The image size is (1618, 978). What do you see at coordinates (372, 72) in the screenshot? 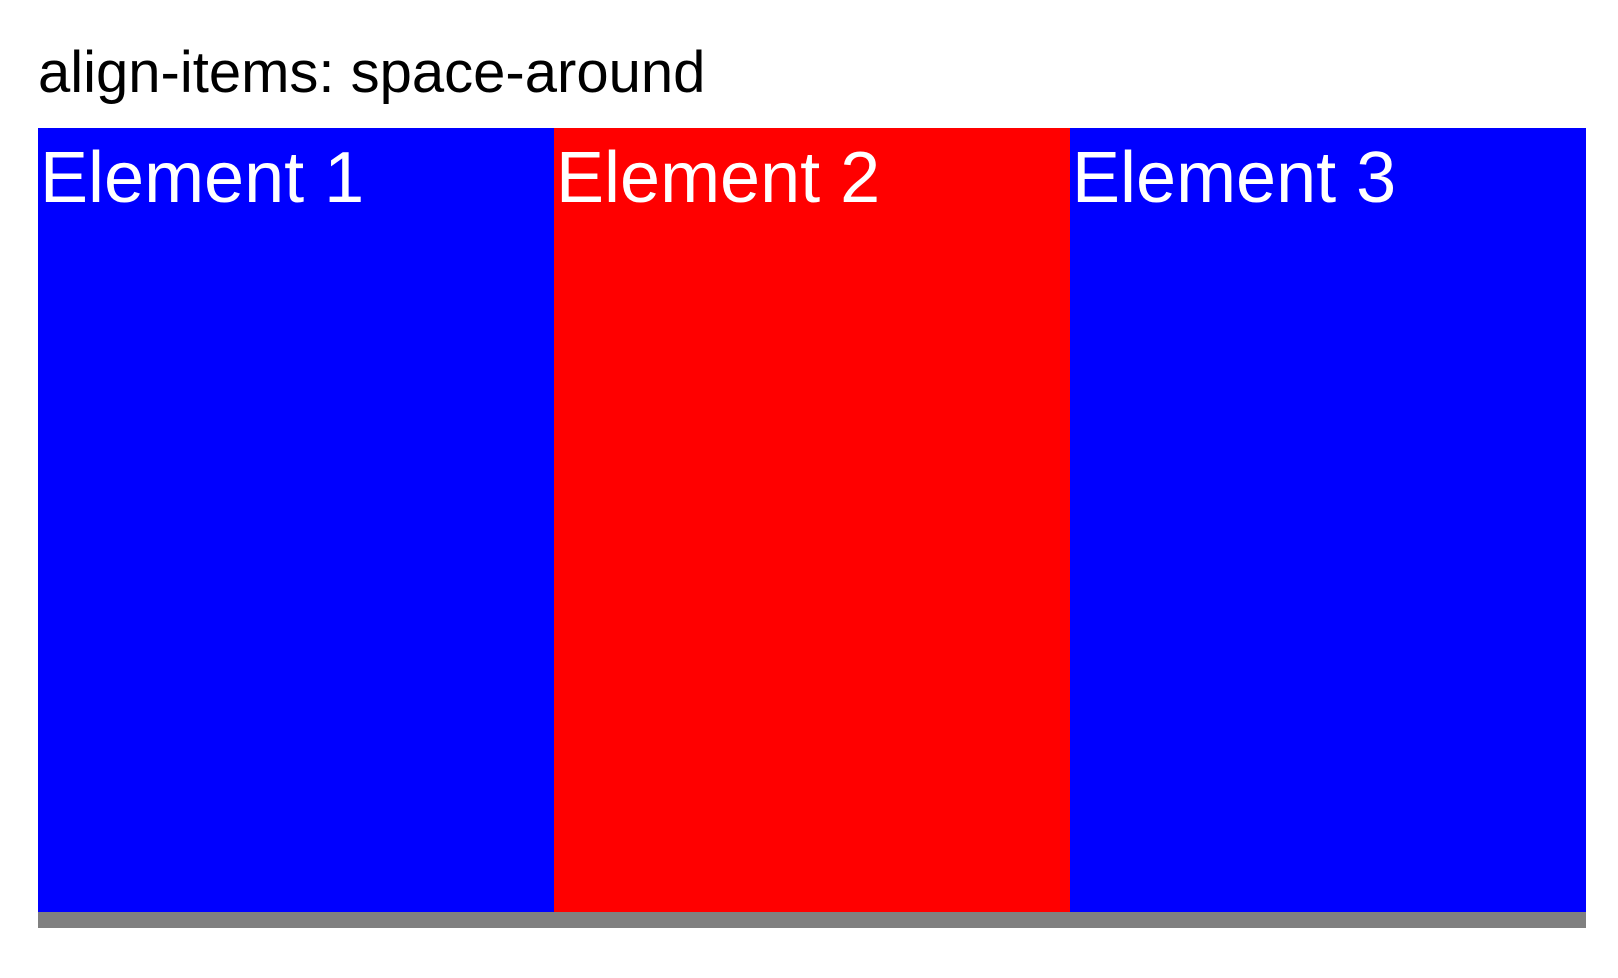
I see `page-title: align-items: space-around` at bounding box center [372, 72].